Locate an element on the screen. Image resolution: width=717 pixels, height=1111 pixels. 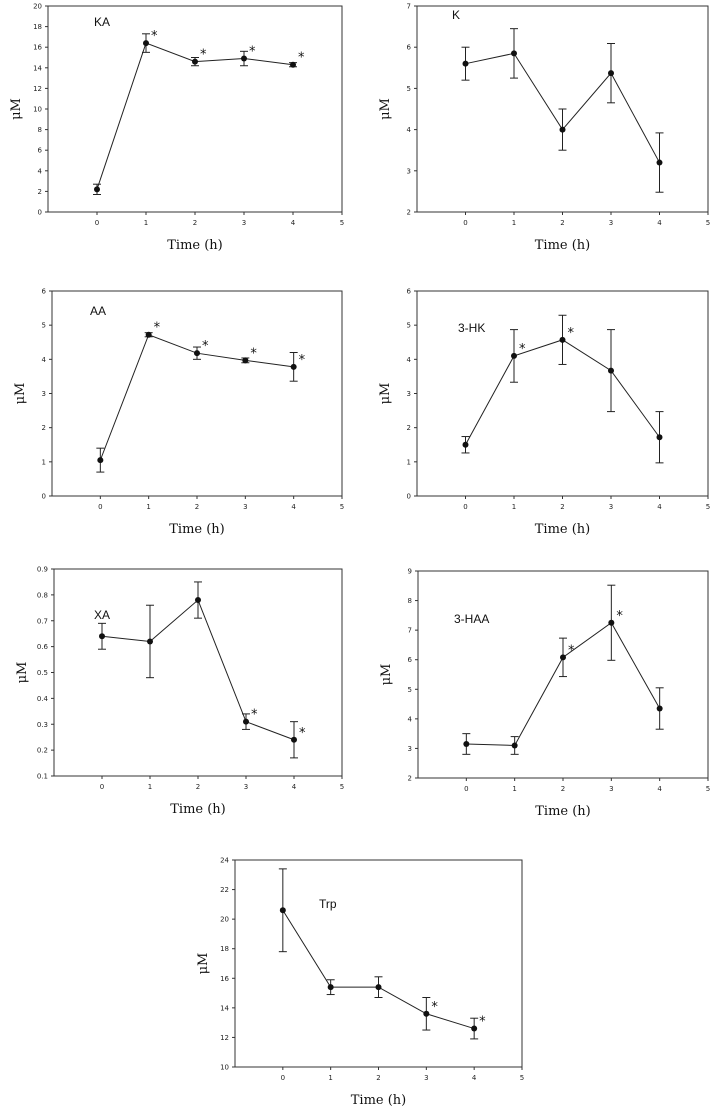
y-tick-label: 24 is located at coordinates (224, 861).